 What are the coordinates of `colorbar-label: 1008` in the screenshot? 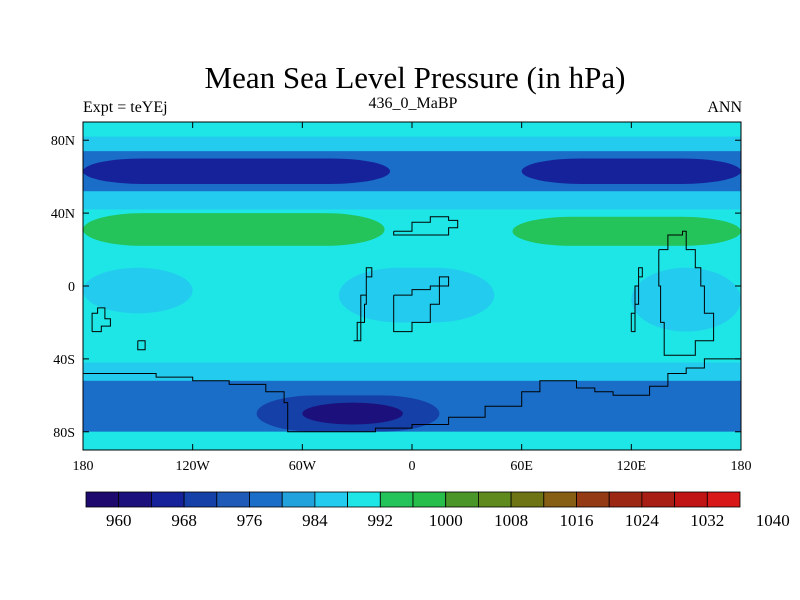 It's located at (511, 520).